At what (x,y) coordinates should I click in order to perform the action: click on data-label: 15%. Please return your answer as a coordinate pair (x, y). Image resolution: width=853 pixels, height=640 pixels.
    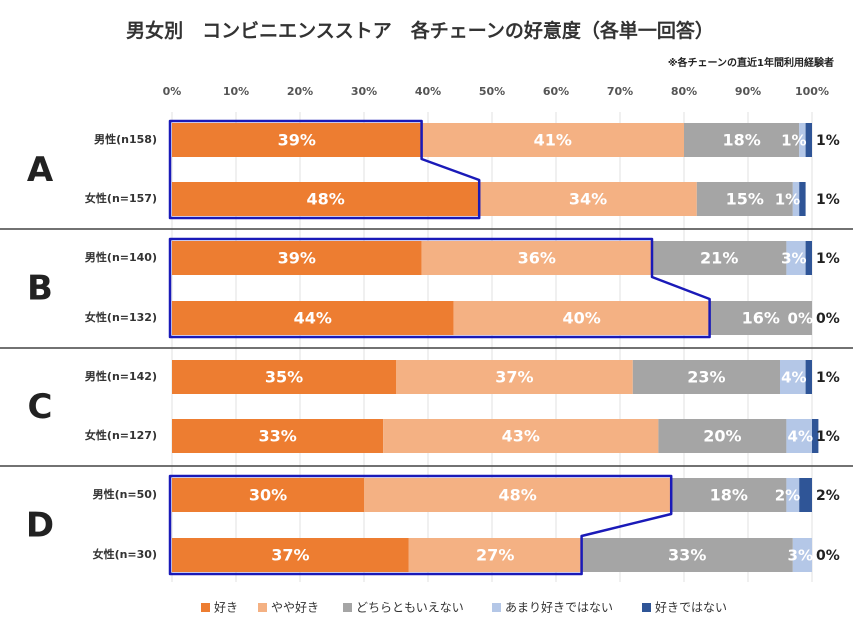
    Looking at the image, I should click on (745, 199).